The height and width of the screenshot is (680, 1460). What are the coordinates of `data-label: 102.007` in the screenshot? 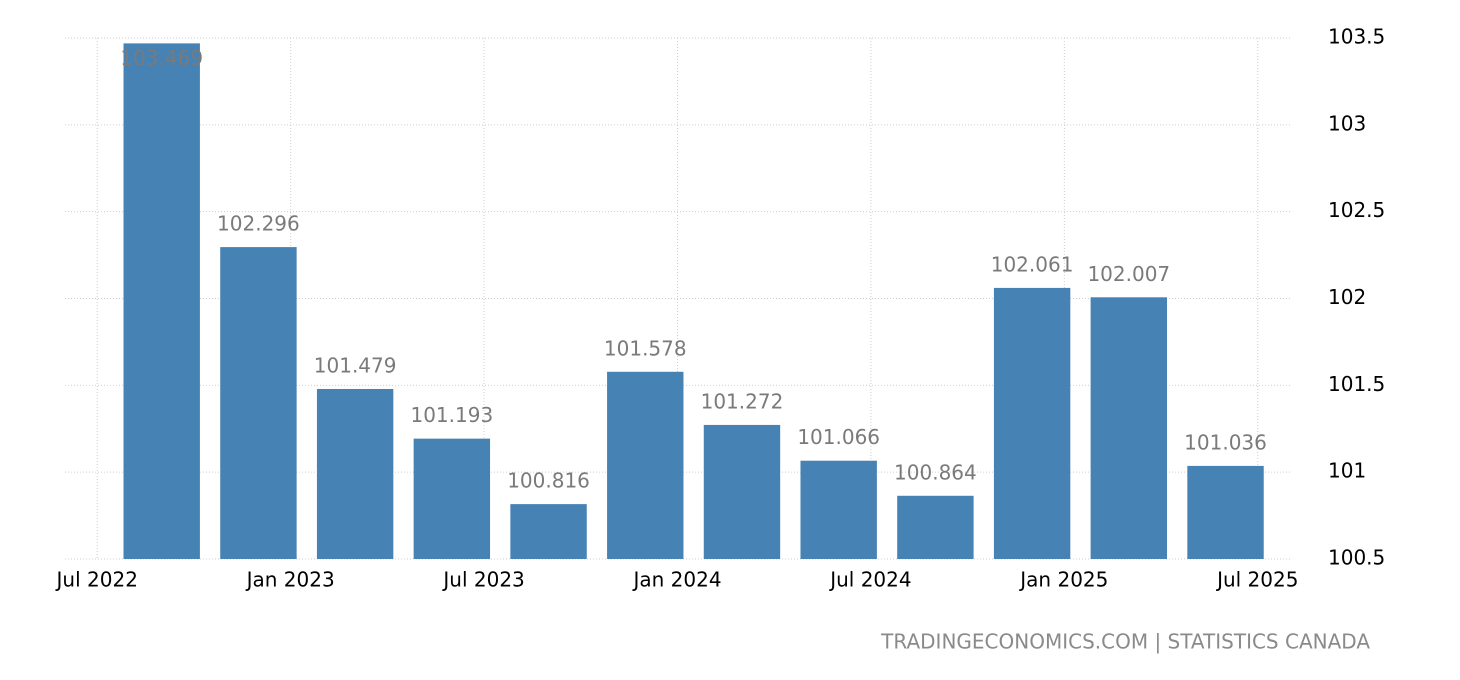 It's located at (1128, 274).